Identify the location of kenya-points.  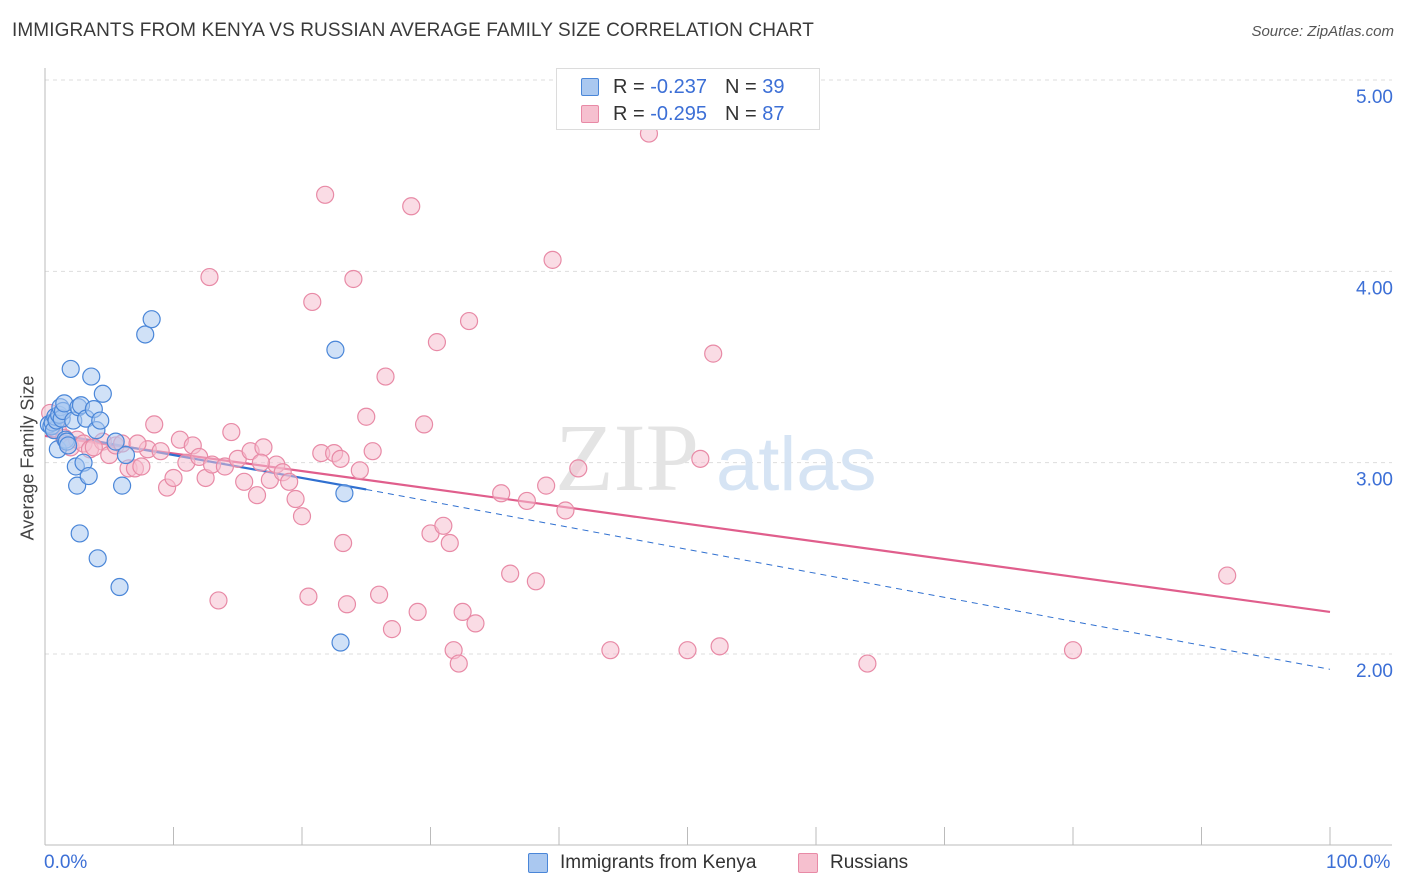
(196, 481).